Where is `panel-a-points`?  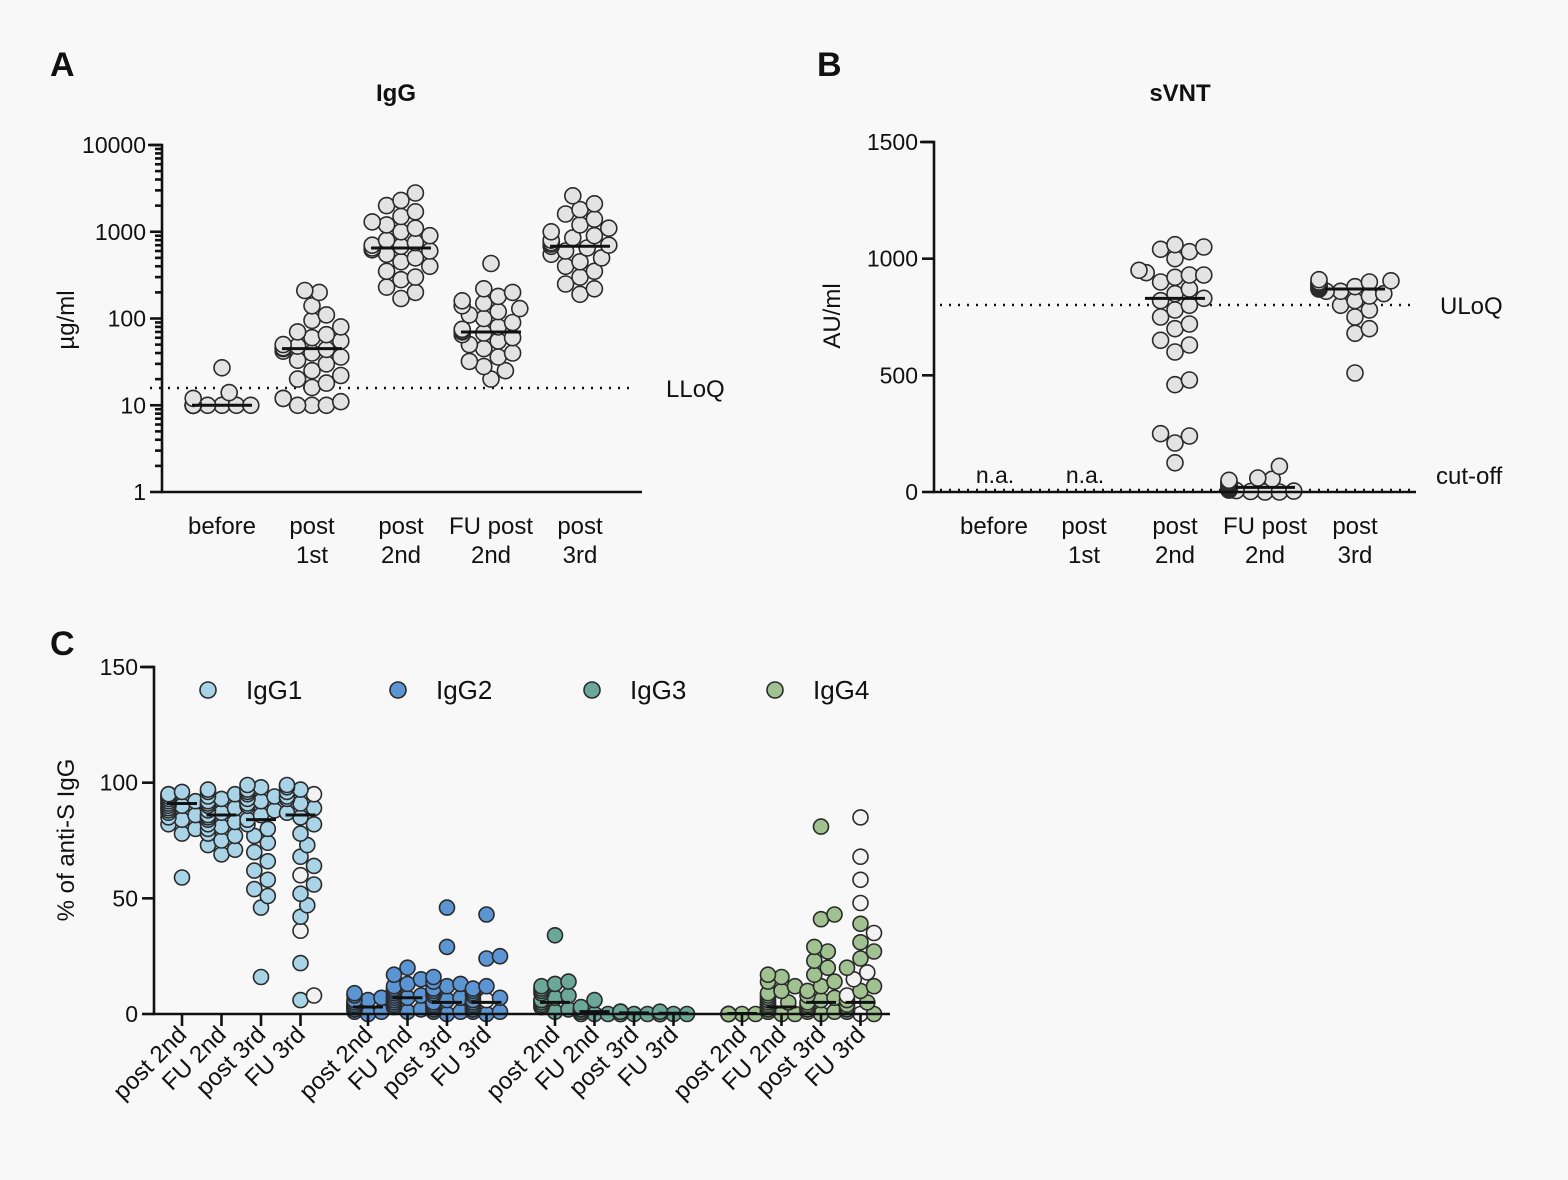
panel-a-points is located at coordinates (401, 299).